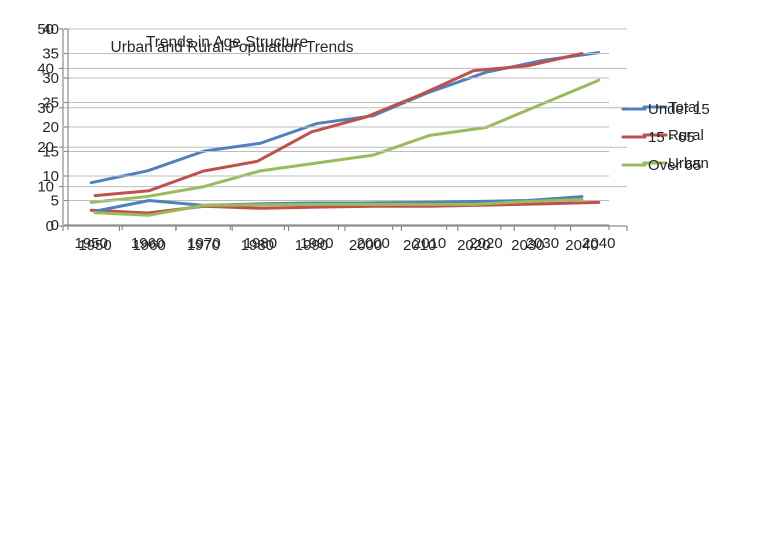 The width and height of the screenshot is (783, 534). What do you see at coordinates (227, 42) in the screenshot?
I see `chart-title: Trends in Age Structure` at bounding box center [227, 42].